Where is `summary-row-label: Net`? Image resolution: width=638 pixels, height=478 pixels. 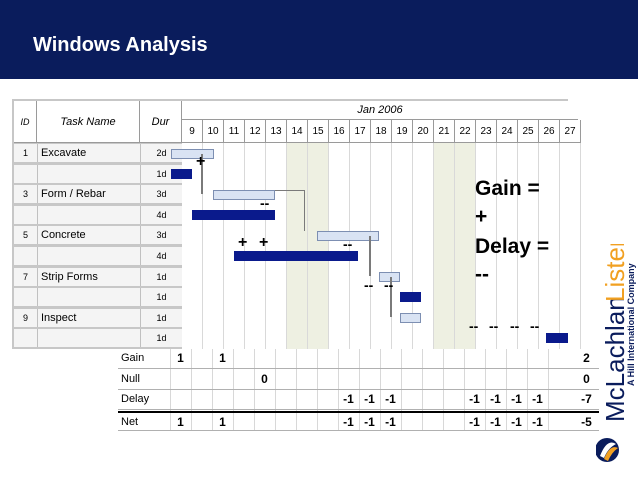 summary-row-label: Net is located at coordinates (130, 421).